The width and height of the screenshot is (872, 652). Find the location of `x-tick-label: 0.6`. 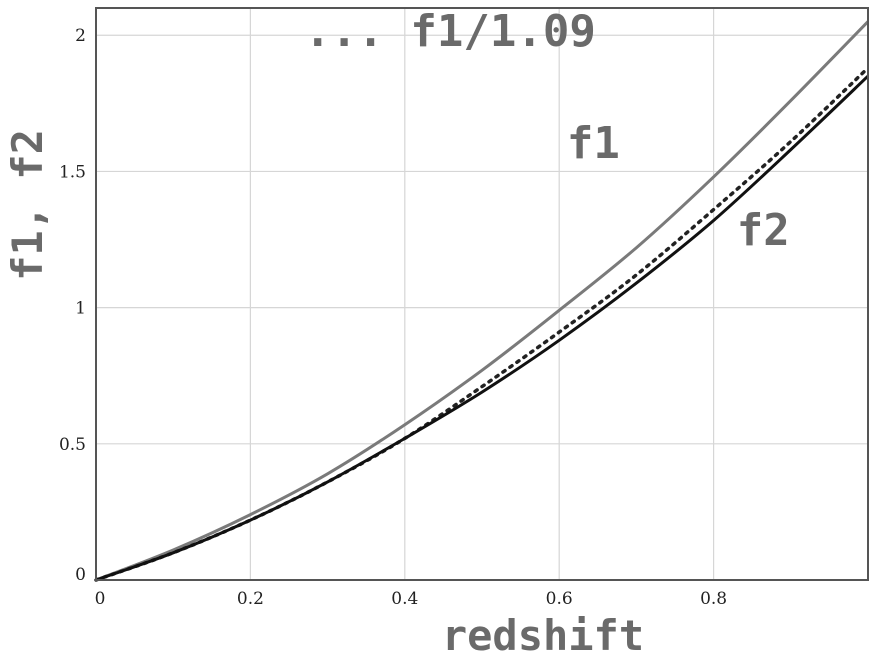

x-tick-label: 0.6 is located at coordinates (559, 599).